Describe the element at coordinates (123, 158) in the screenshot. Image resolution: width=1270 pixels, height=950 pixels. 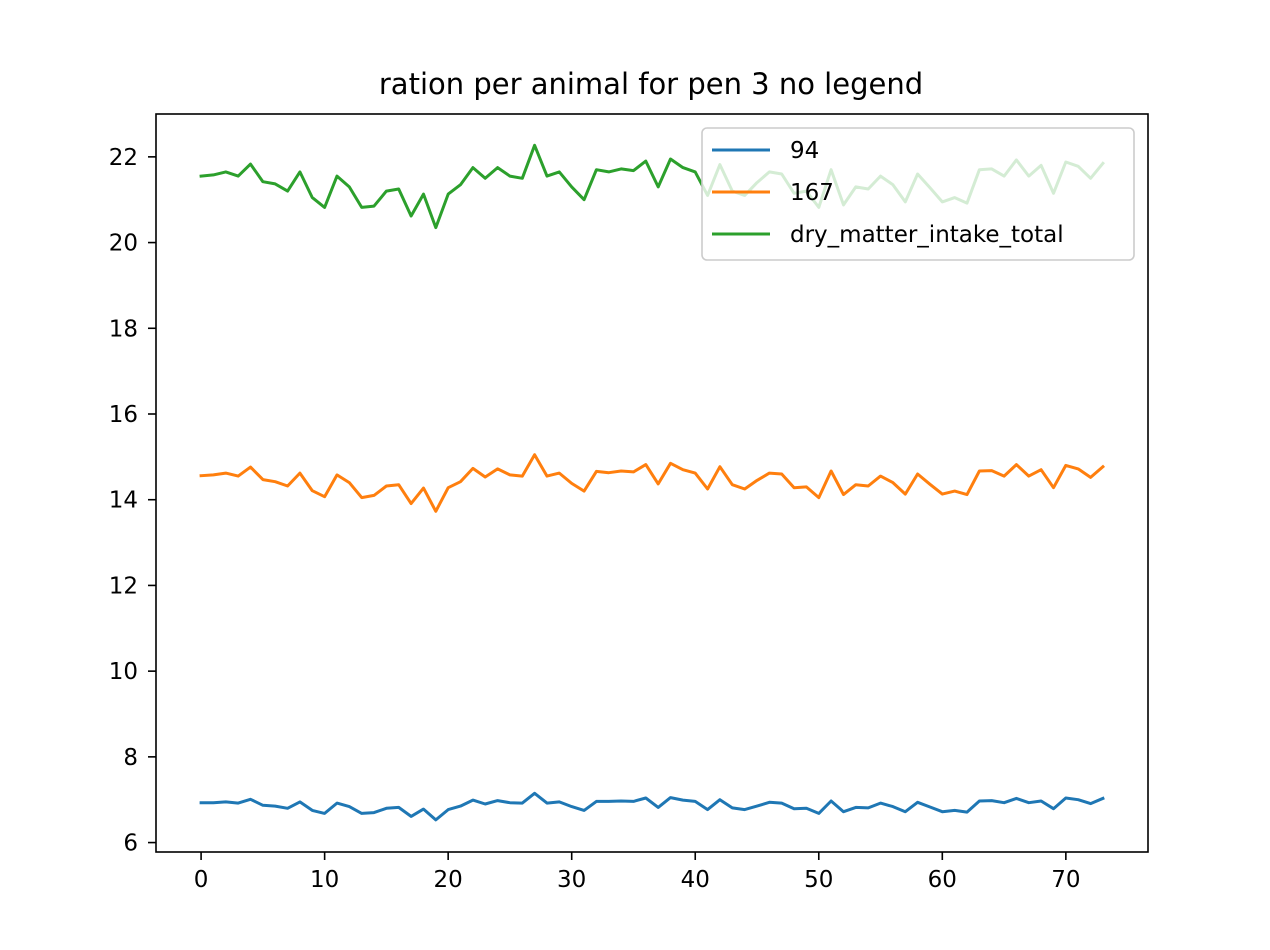
I see `y-tick-label-8: 22` at that location.